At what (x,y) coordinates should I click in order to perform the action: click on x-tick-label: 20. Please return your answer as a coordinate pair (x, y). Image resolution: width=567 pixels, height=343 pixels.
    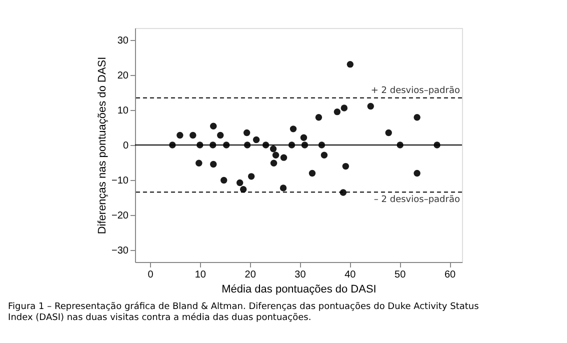
    Looking at the image, I should click on (250, 275).